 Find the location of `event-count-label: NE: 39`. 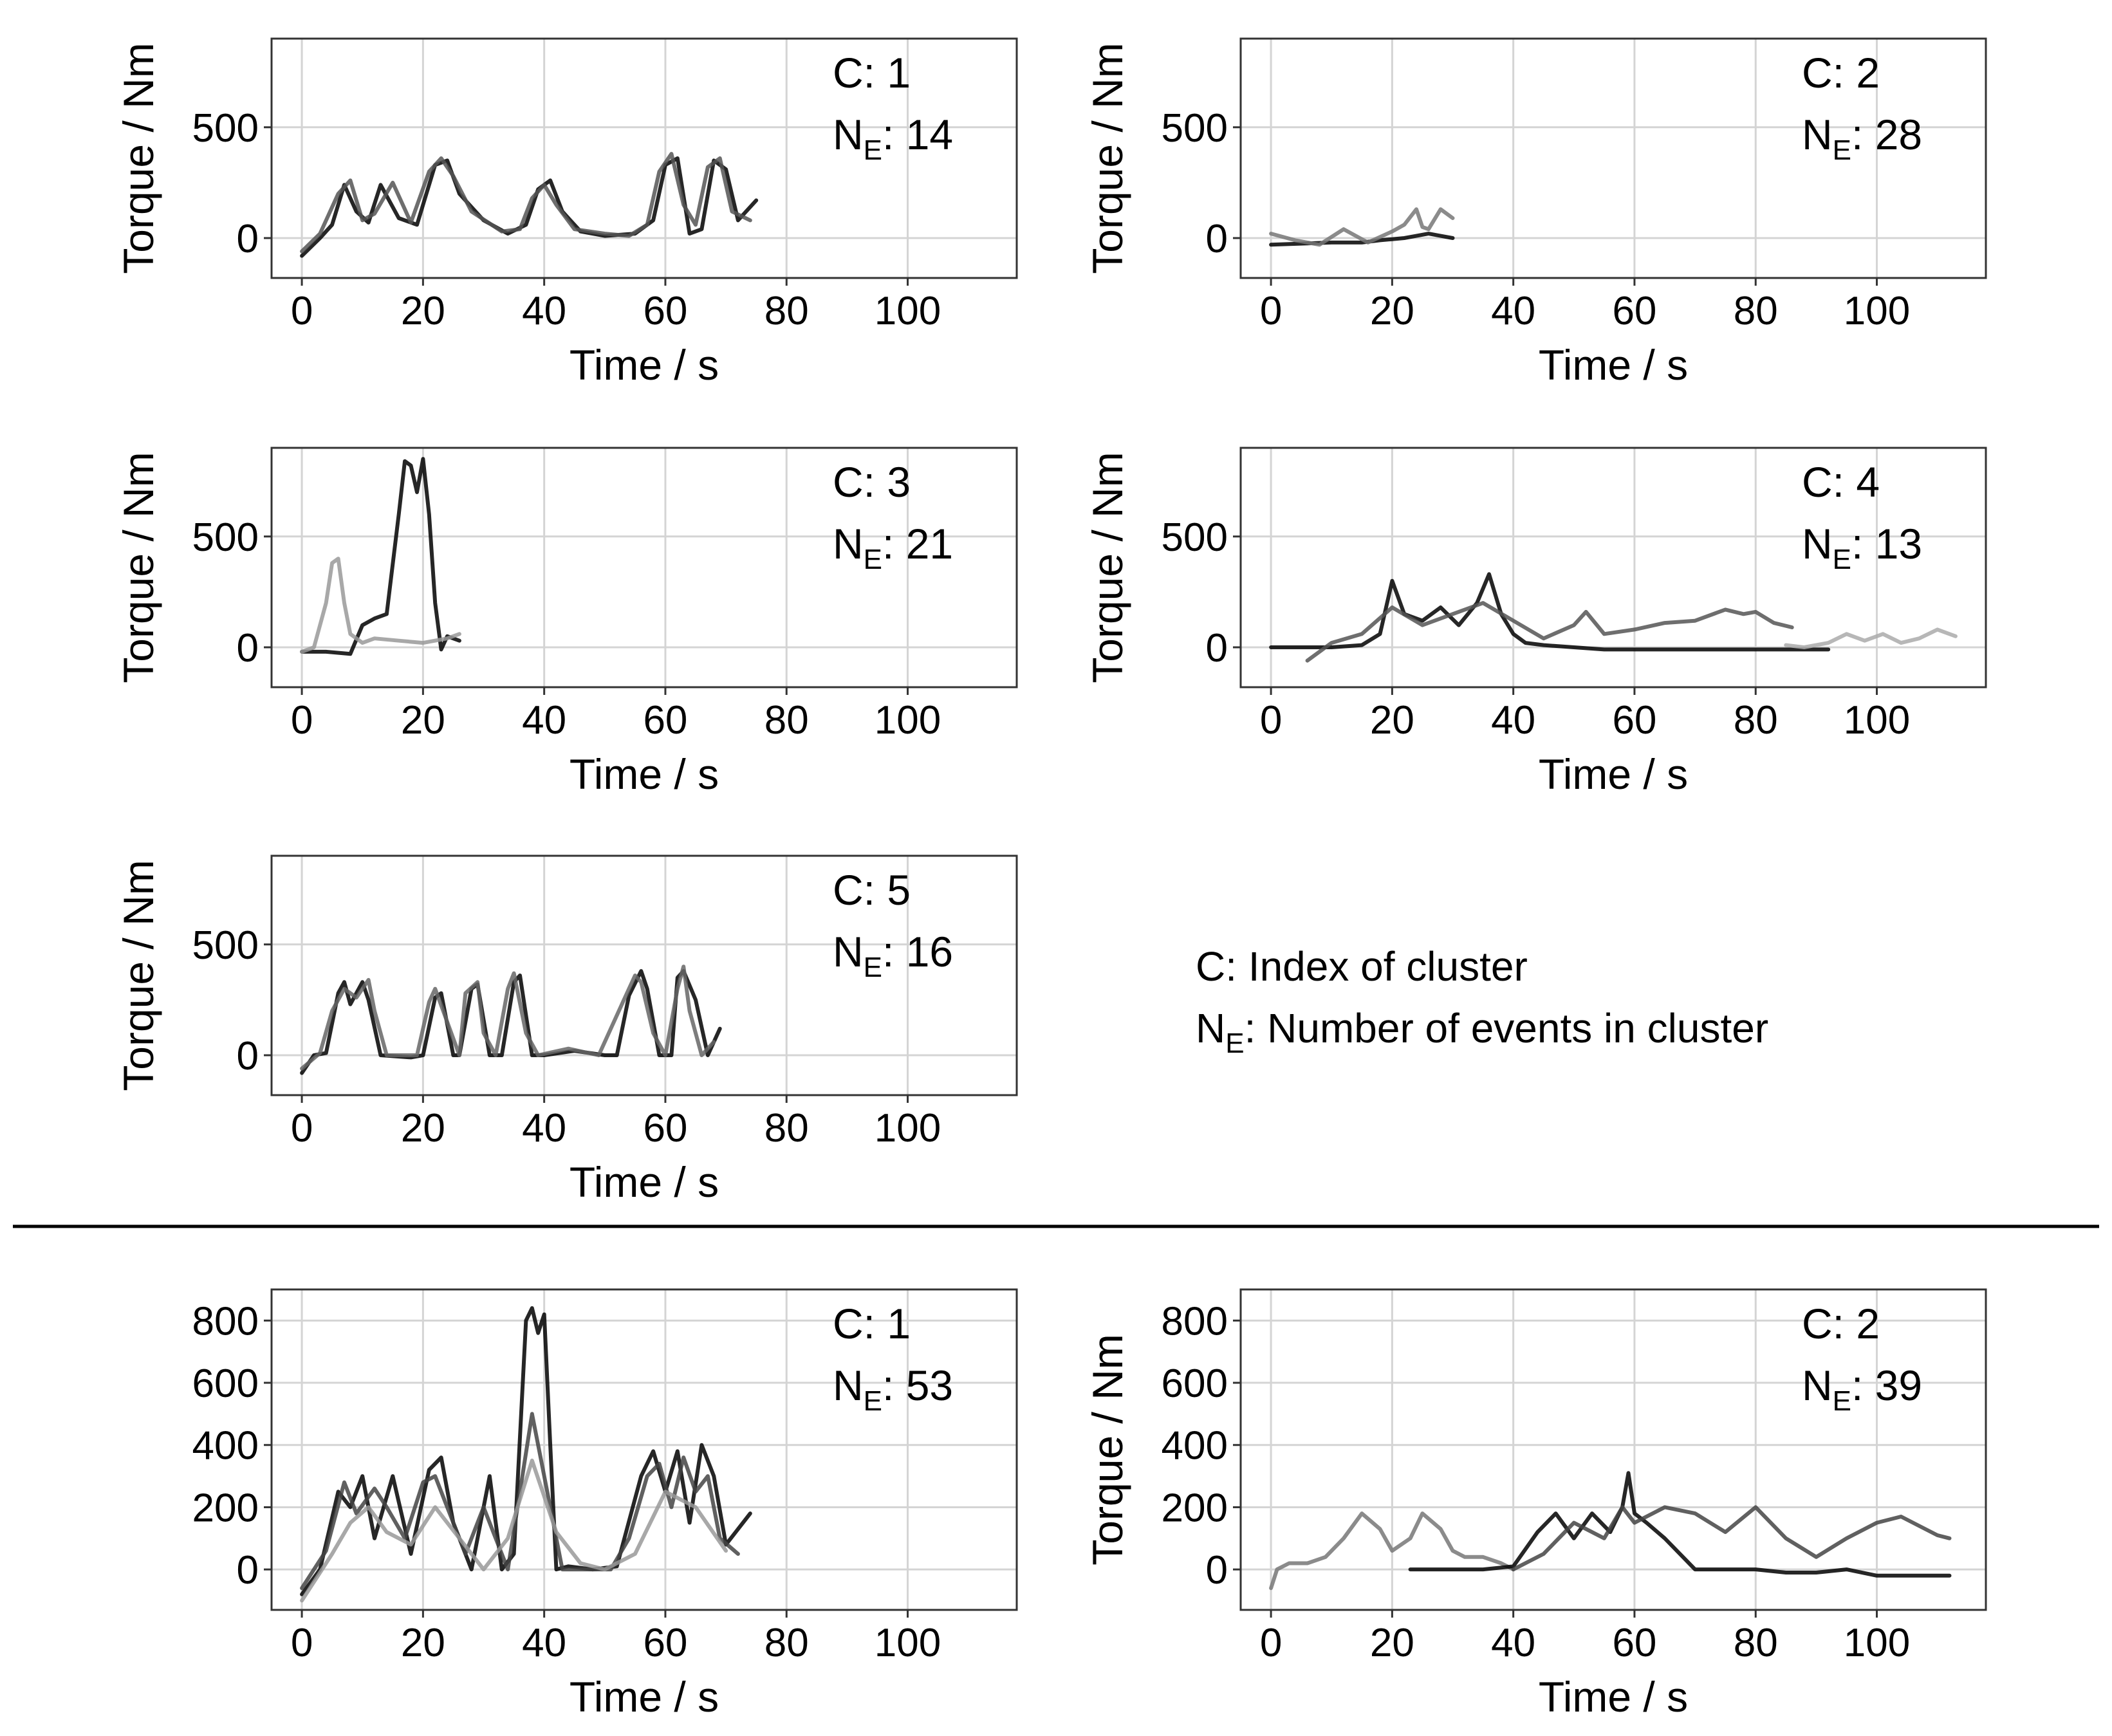

event-count-label: NE: 39 is located at coordinates (1862, 1389).